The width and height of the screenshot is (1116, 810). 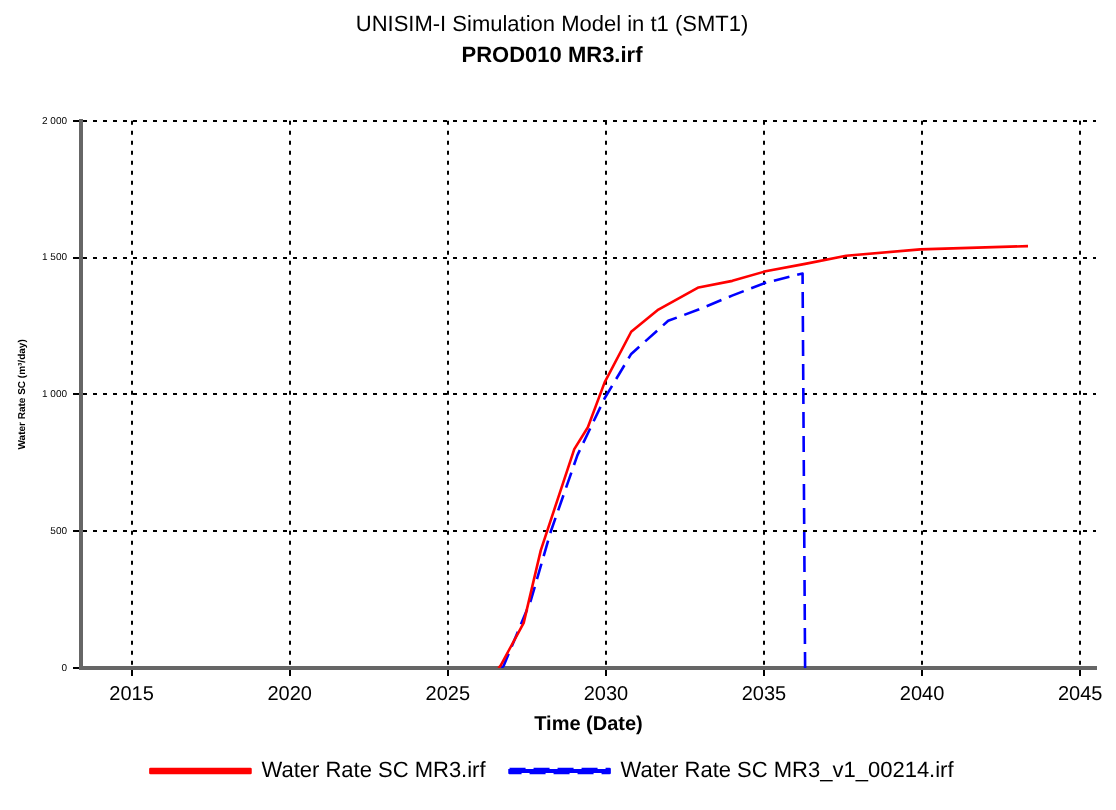 What do you see at coordinates (922, 694) in the screenshot?
I see `x-tick-label: 2040` at bounding box center [922, 694].